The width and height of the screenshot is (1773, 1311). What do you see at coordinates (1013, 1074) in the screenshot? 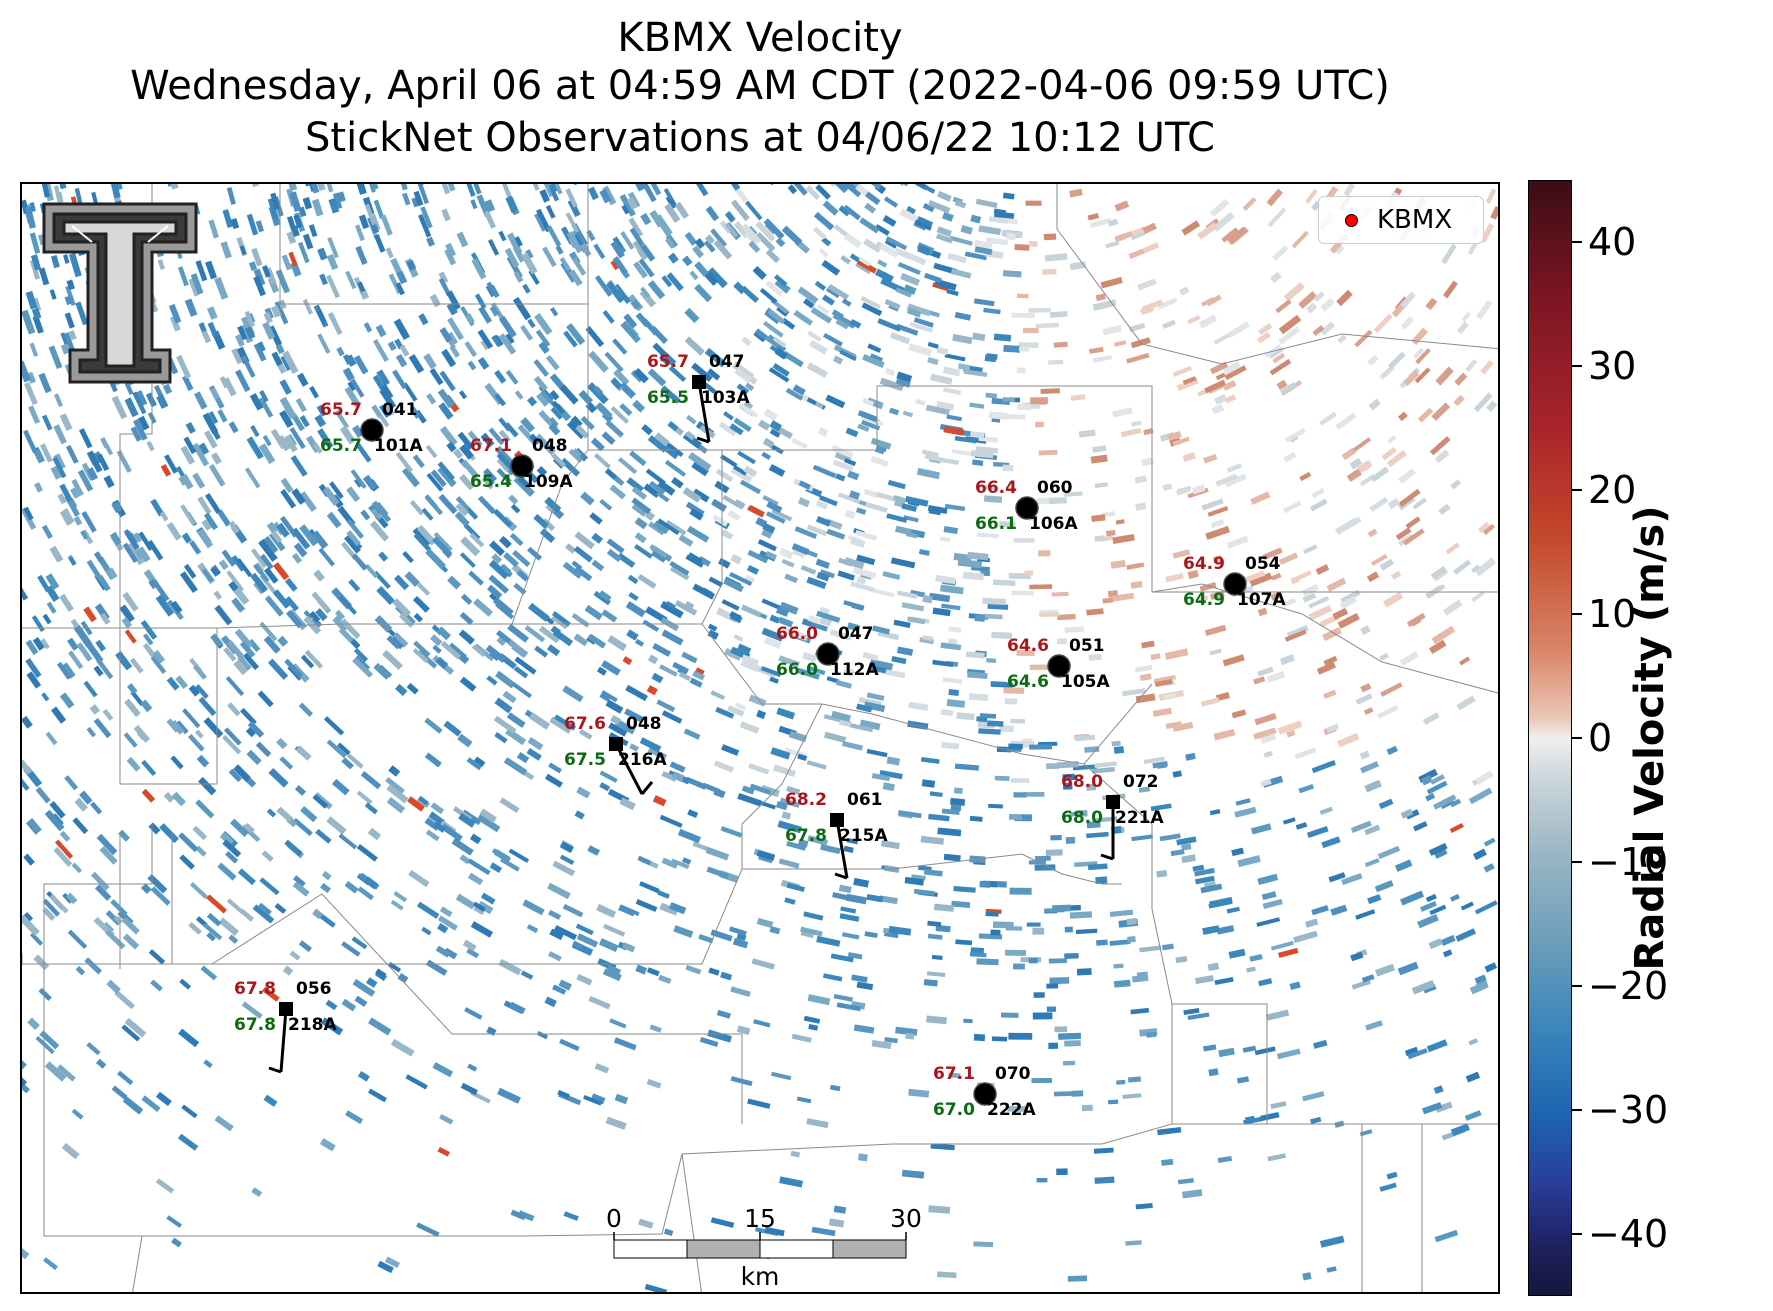
I see `station-wind-direction: 070` at bounding box center [1013, 1074].